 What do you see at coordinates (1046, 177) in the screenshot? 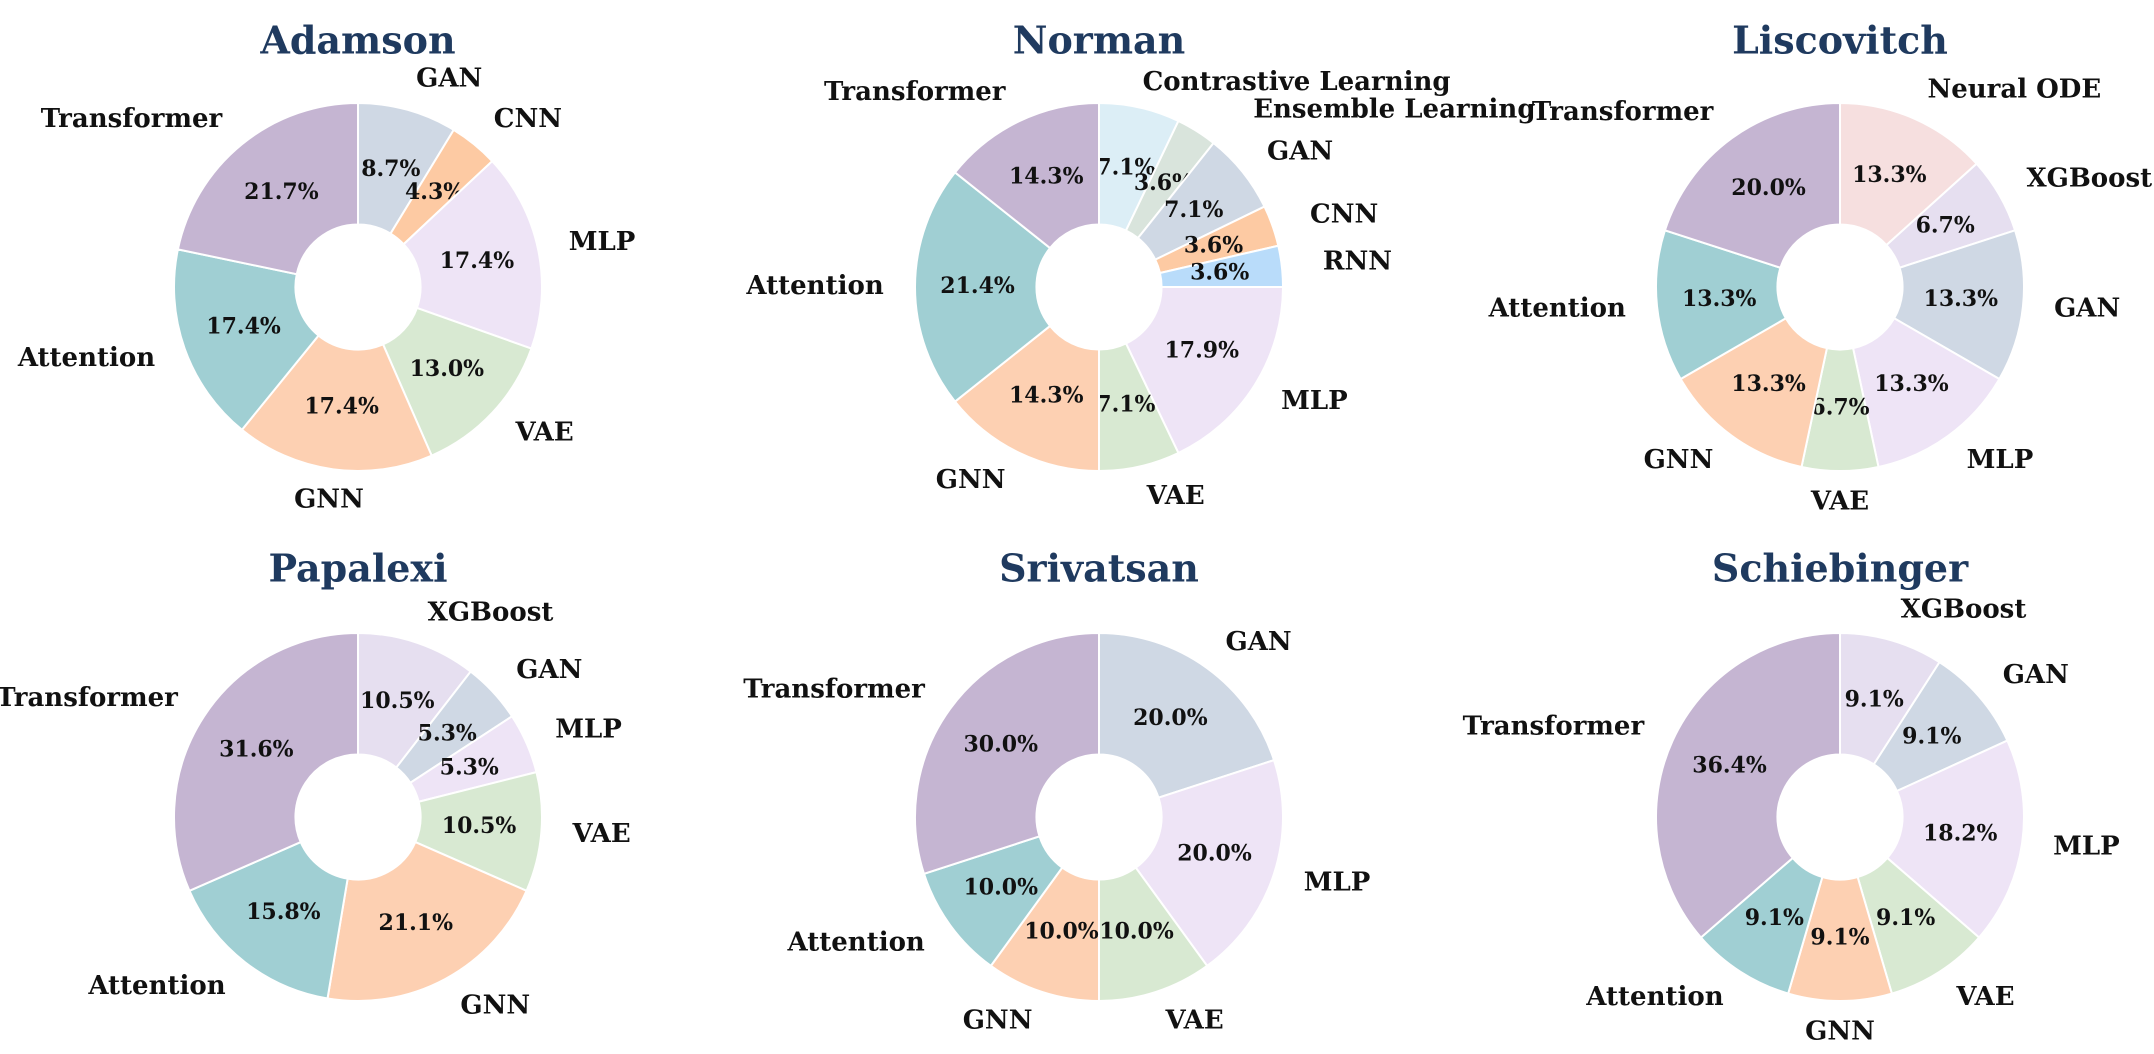
I see `pie-percent-label: 14.3%` at bounding box center [1046, 177].